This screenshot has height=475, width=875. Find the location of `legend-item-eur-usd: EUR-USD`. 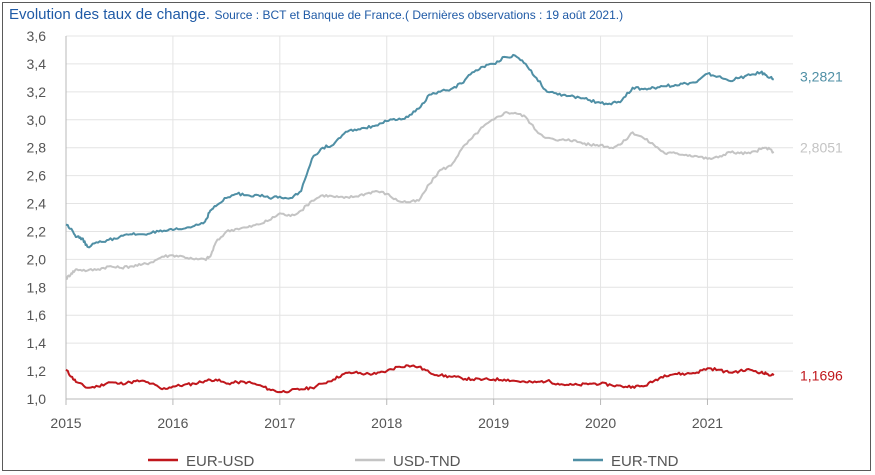

legend-item-eur-usd: EUR-USD is located at coordinates (201, 461).